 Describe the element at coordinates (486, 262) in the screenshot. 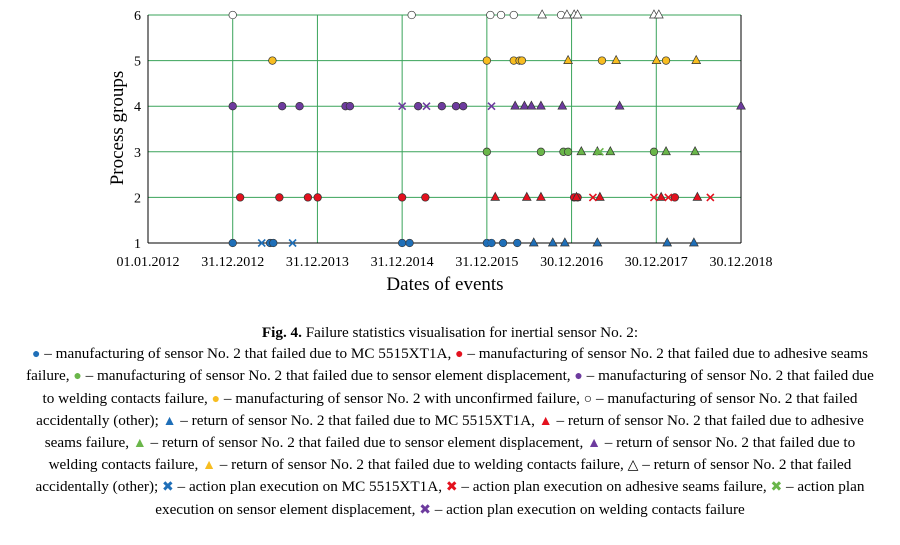

I see `x-tick-label: 31.12.2015` at that location.